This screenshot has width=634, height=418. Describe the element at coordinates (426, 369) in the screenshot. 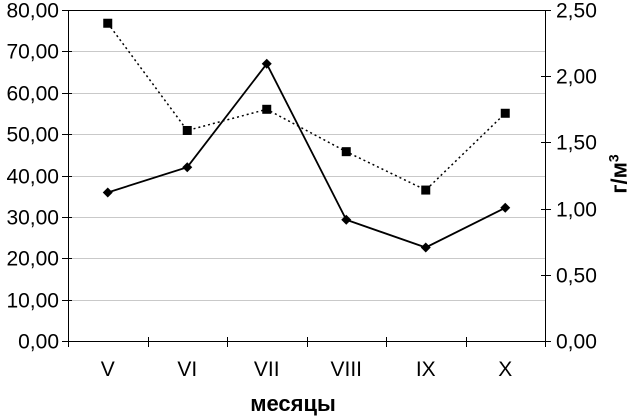

I see `x-axis-category-label: IX` at that location.